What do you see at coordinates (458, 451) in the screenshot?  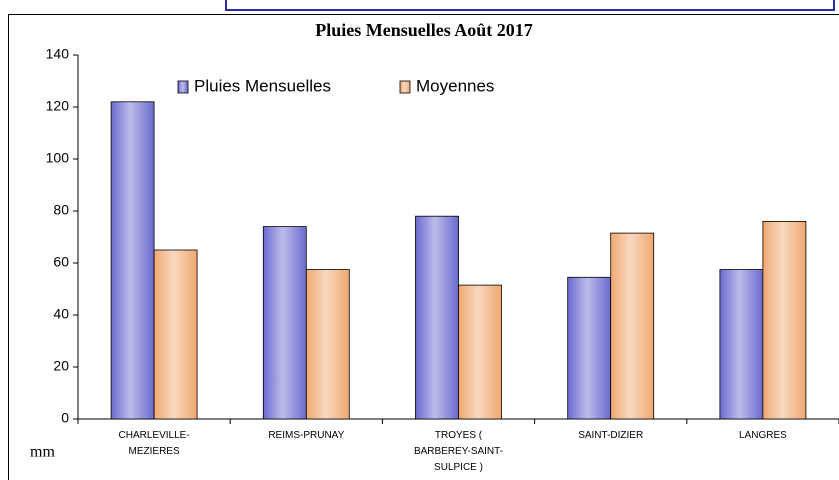 I see `x-tick-label: TROYES (BARBEREY-SAINT-SULPICE )` at bounding box center [458, 451].